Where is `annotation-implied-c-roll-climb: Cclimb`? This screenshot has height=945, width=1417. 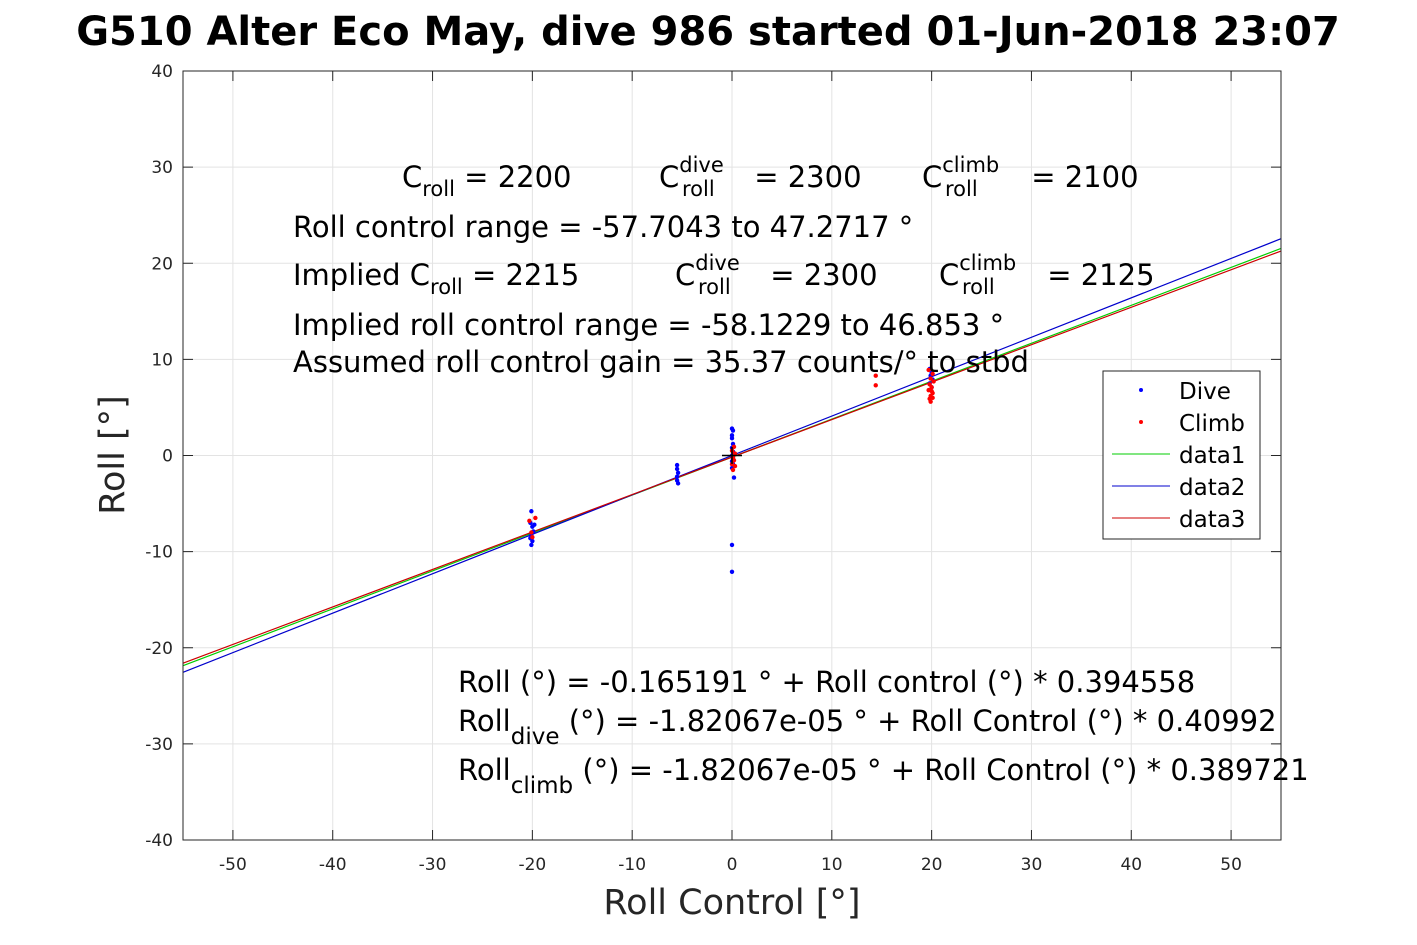
annotation-implied-c-roll-climb: Cclimb is located at coordinates (977, 271).